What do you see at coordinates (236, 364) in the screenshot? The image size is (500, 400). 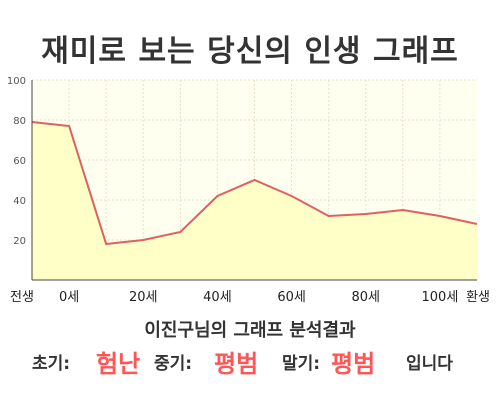 I see `middle-value: 평범` at bounding box center [236, 364].